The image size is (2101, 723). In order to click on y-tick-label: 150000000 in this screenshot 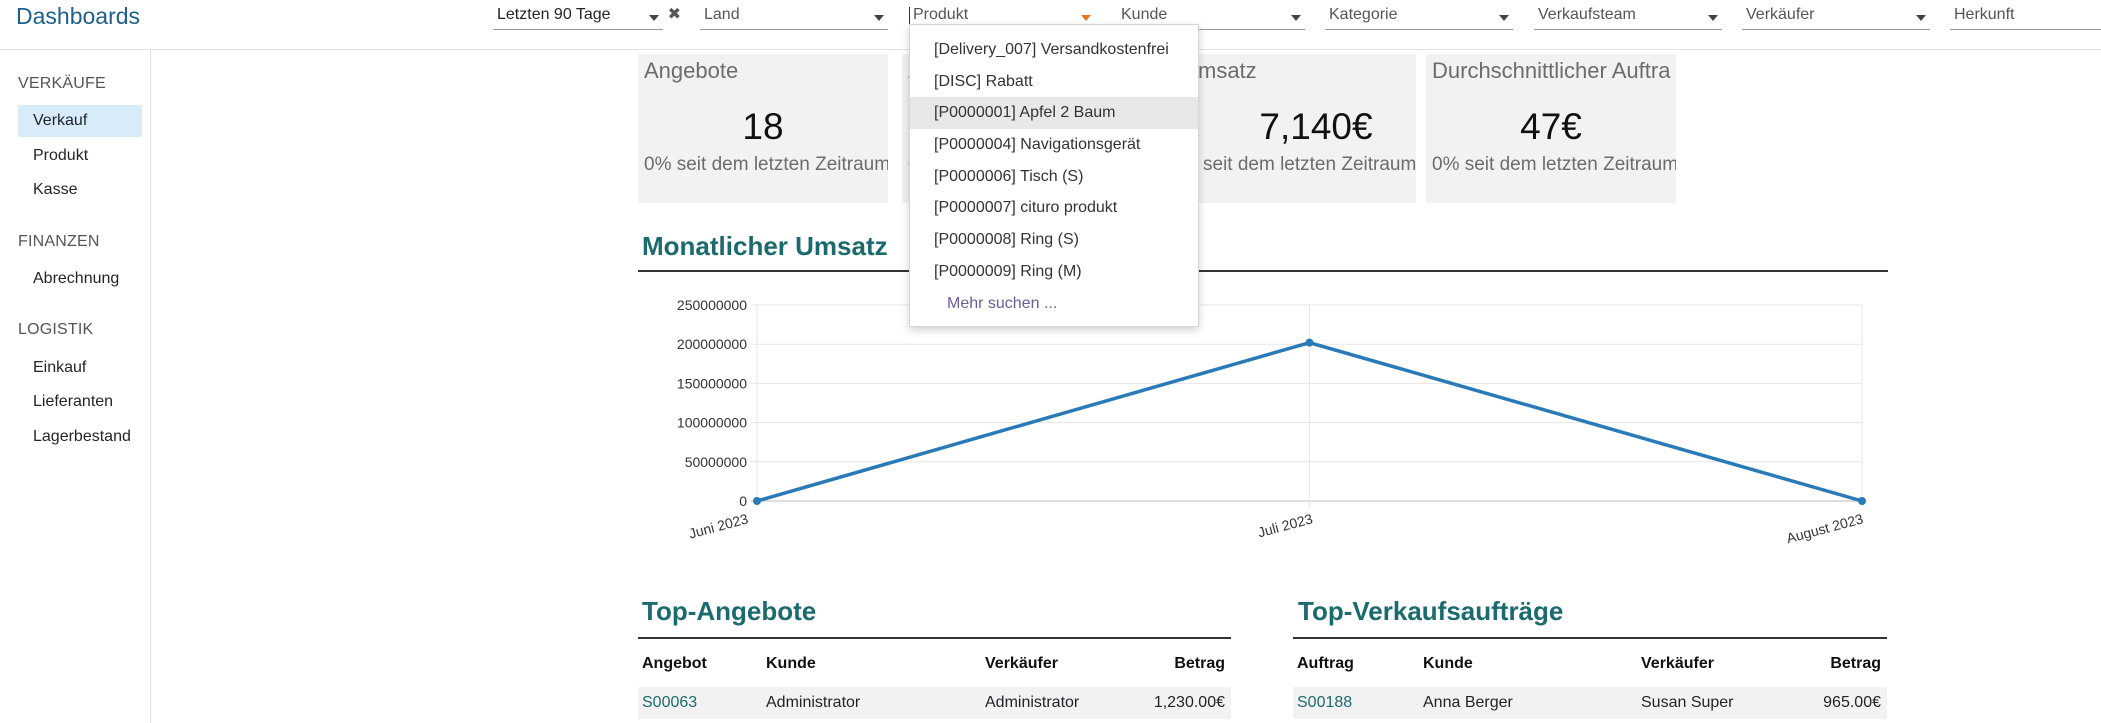, I will do `click(712, 383)`.